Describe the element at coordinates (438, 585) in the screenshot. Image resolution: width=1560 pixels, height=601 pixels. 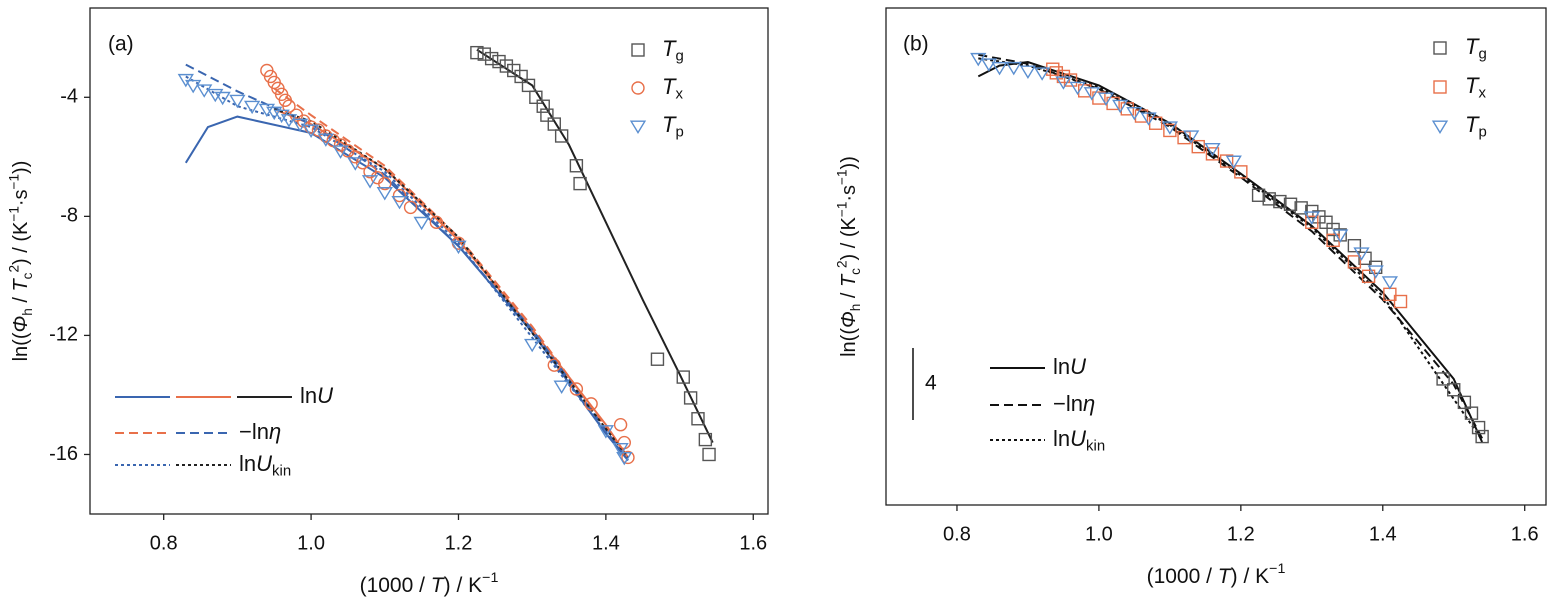
I see `x-axis-label-part: T` at that location.